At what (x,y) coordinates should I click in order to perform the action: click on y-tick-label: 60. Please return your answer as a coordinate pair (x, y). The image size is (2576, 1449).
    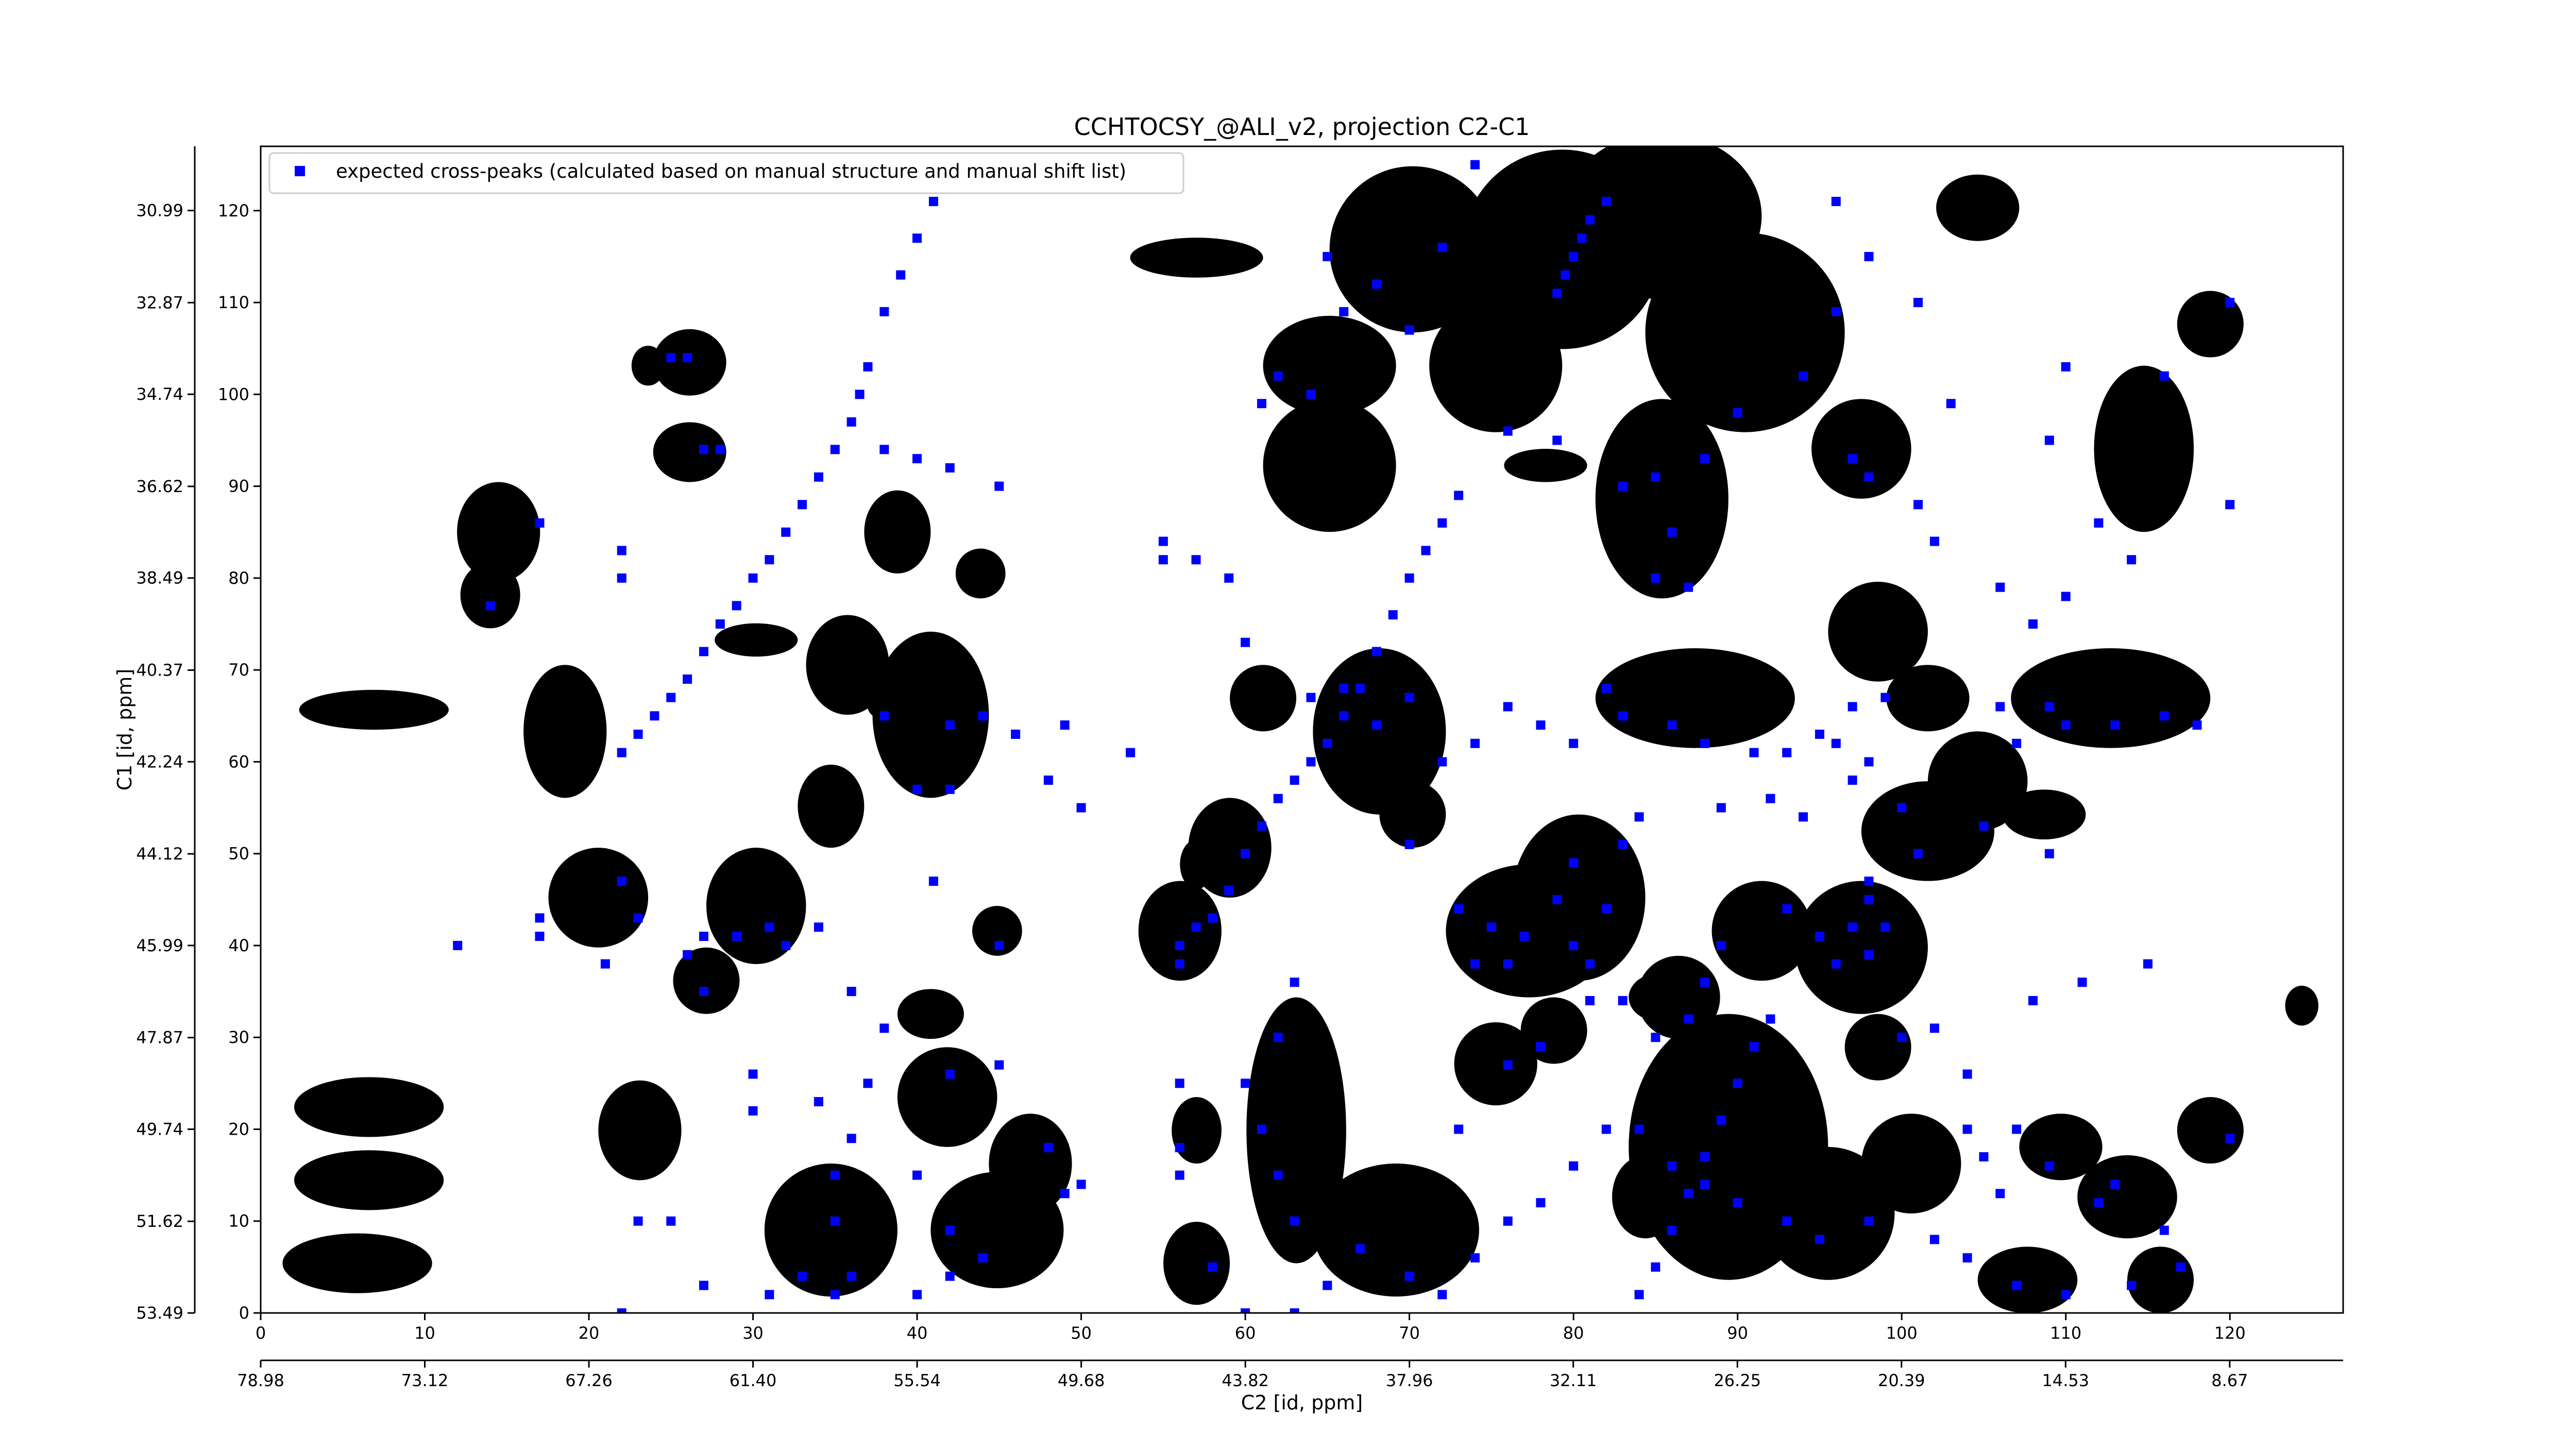
    Looking at the image, I should click on (238, 761).